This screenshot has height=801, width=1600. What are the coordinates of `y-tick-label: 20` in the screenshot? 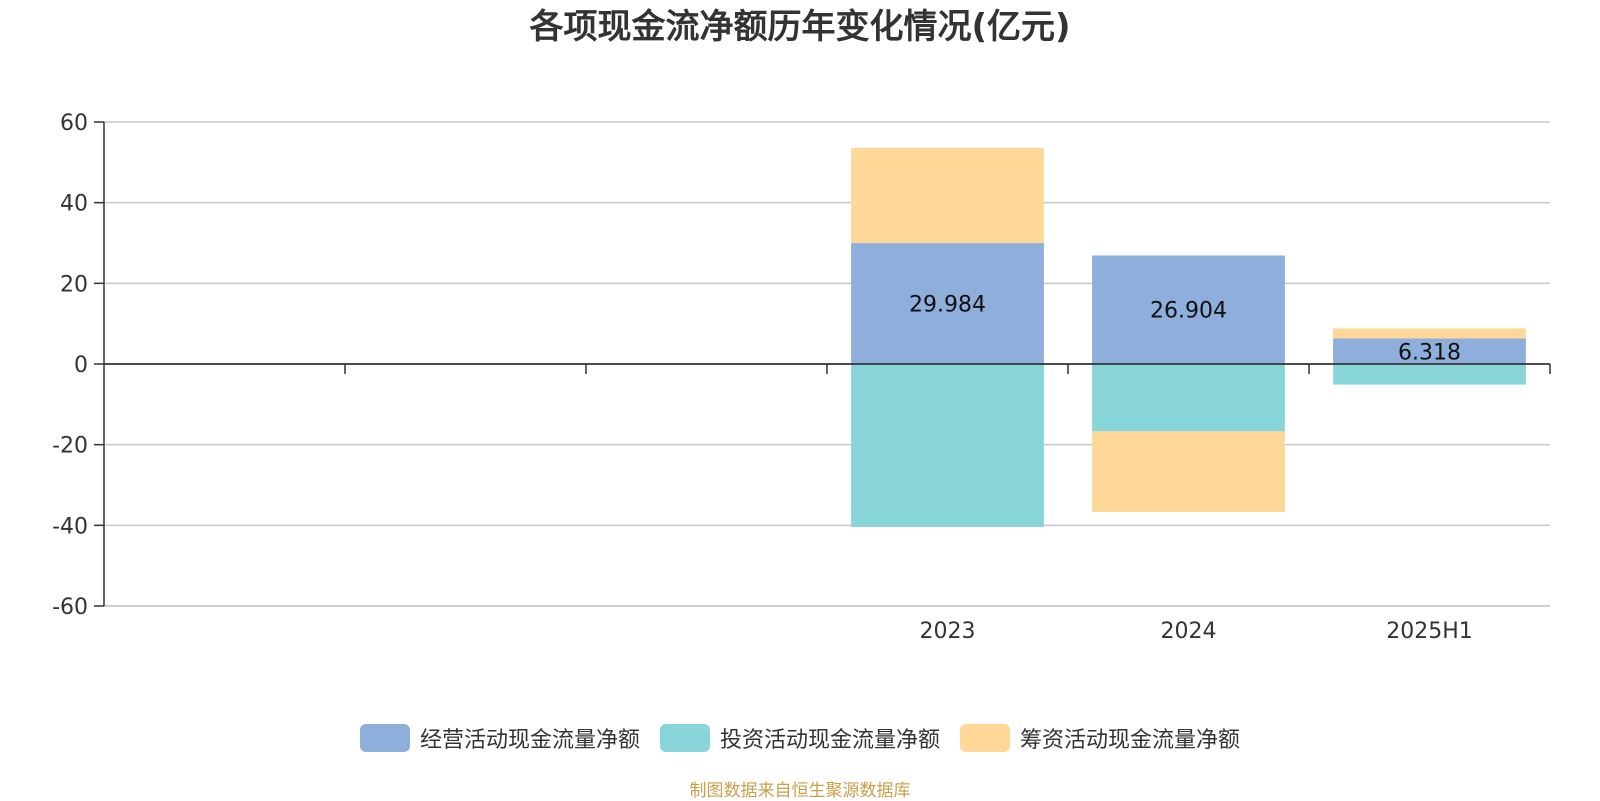 It's located at (74, 284).